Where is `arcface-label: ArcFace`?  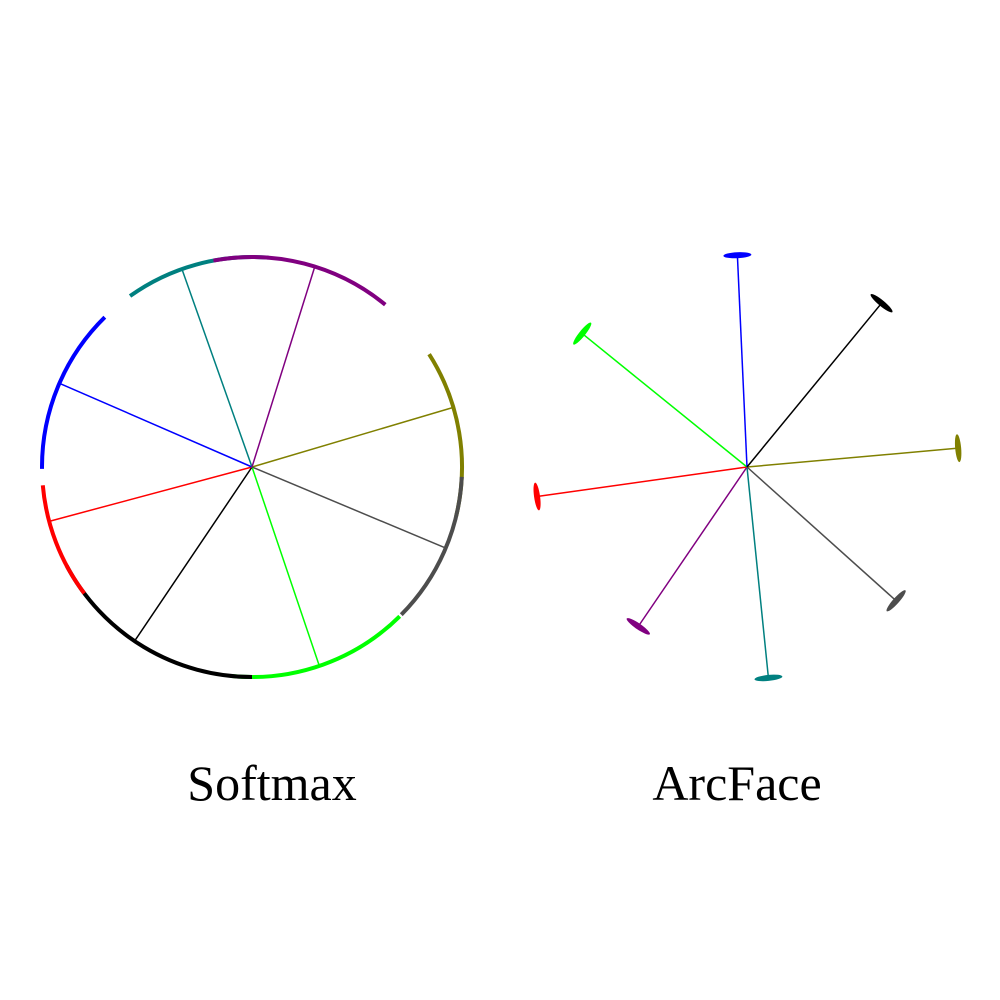 arcface-label: ArcFace is located at coordinates (736, 783).